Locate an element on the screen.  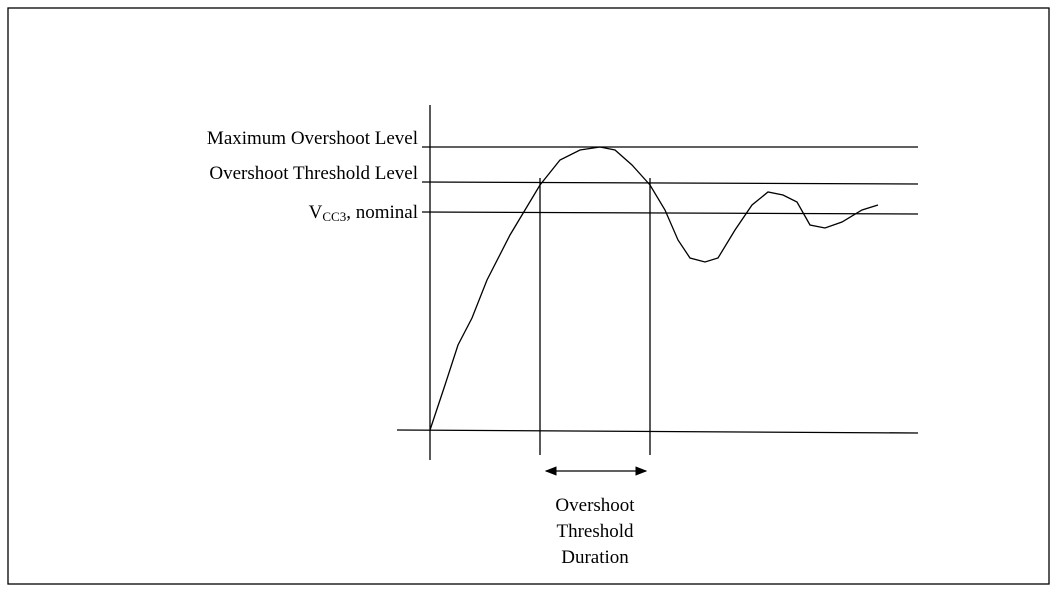
vcc-suffix: , nominal is located at coordinates (382, 212).